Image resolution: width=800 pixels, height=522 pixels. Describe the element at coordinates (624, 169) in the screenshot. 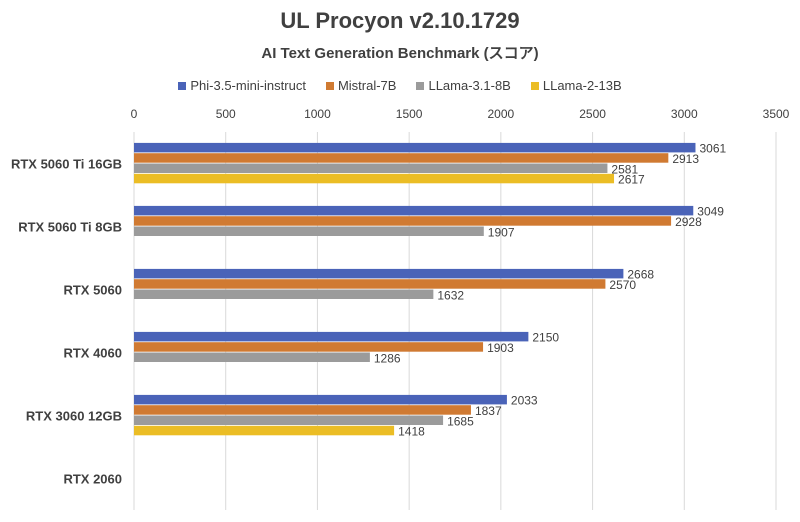

I see `data-label: 2581` at that location.